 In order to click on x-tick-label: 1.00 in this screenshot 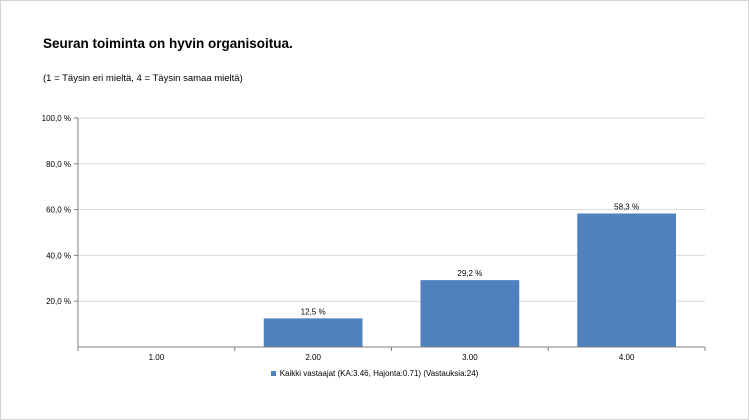, I will do `click(157, 357)`.